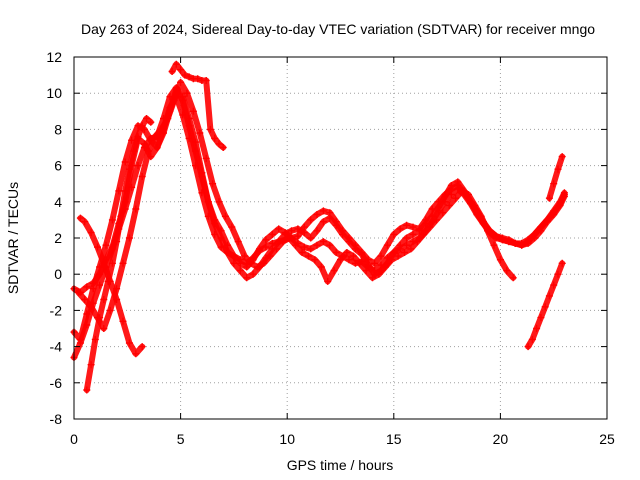 Image resolution: width=640 pixels, height=480 pixels. Describe the element at coordinates (556, 177) in the screenshot. I see `series-band` at that location.